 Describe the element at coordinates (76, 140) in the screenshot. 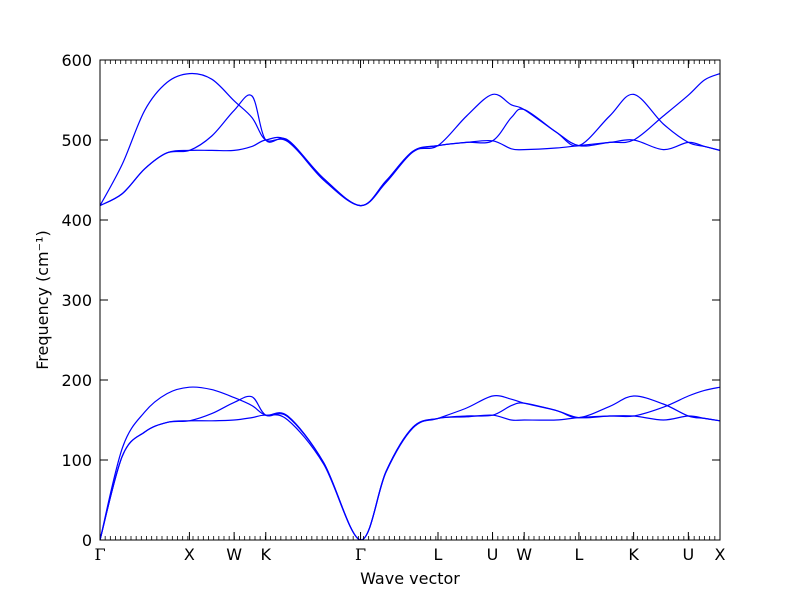

I see `y-tick-label: 500` at that location.